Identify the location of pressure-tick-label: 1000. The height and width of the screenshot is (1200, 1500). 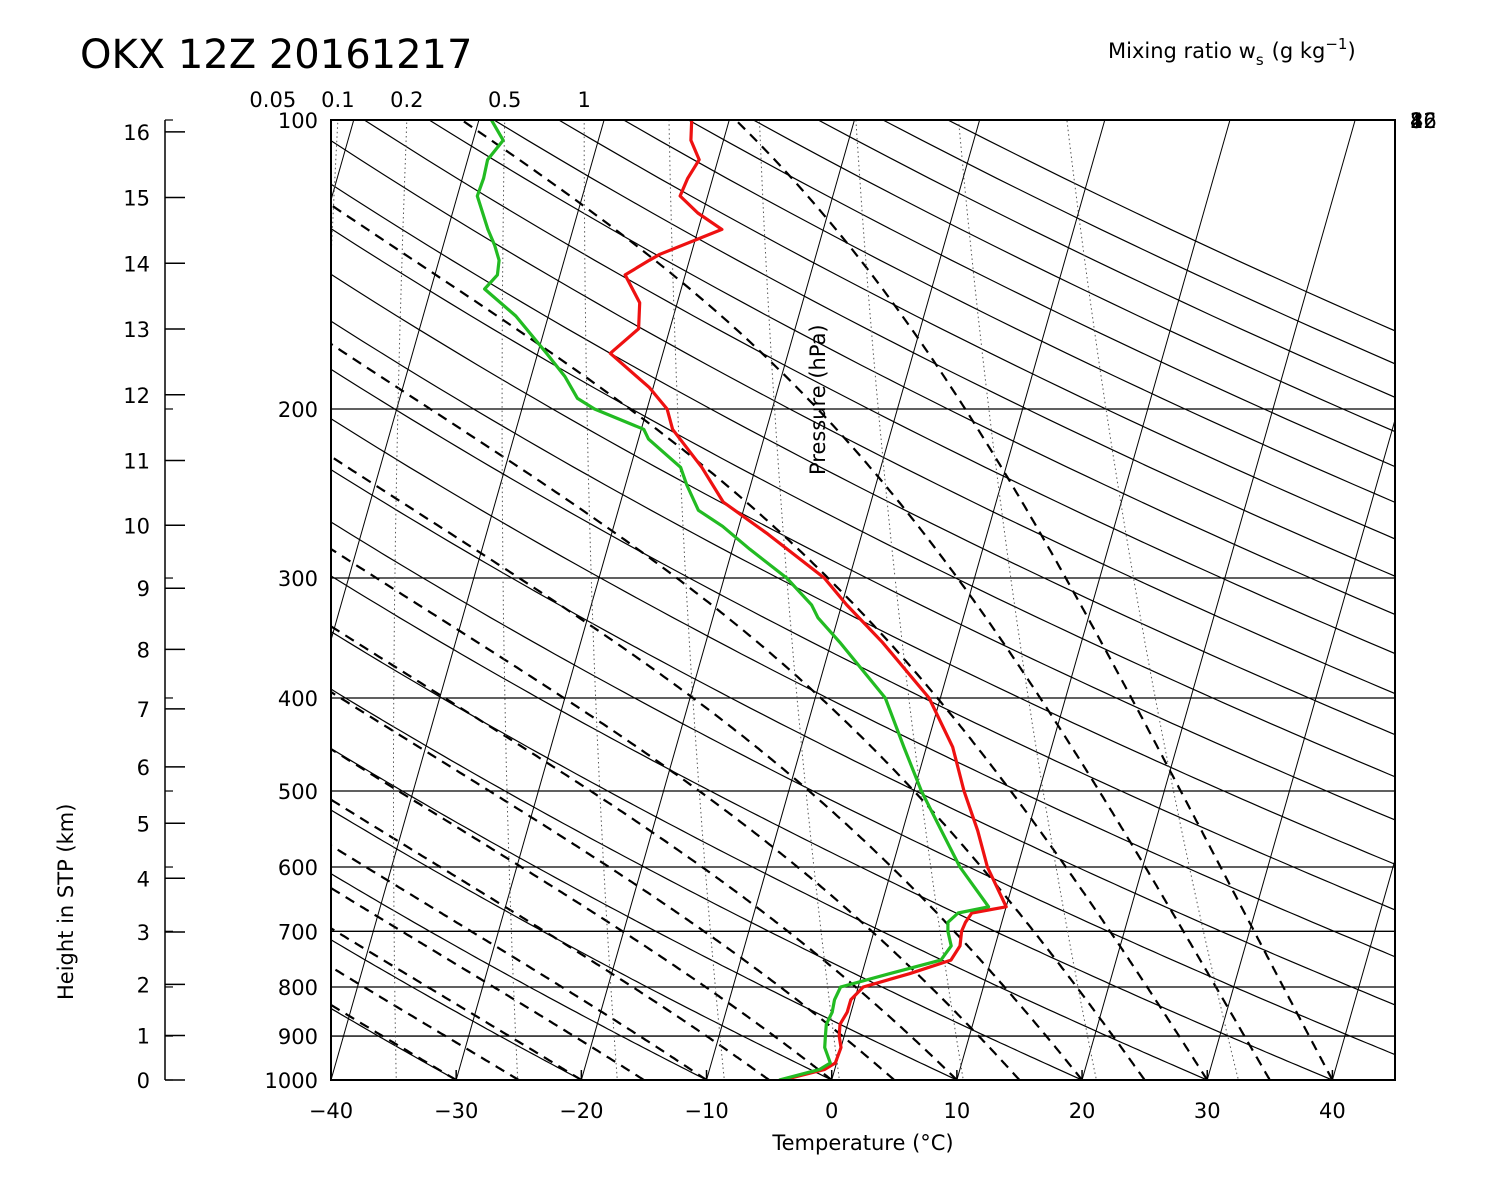
(291, 1081).